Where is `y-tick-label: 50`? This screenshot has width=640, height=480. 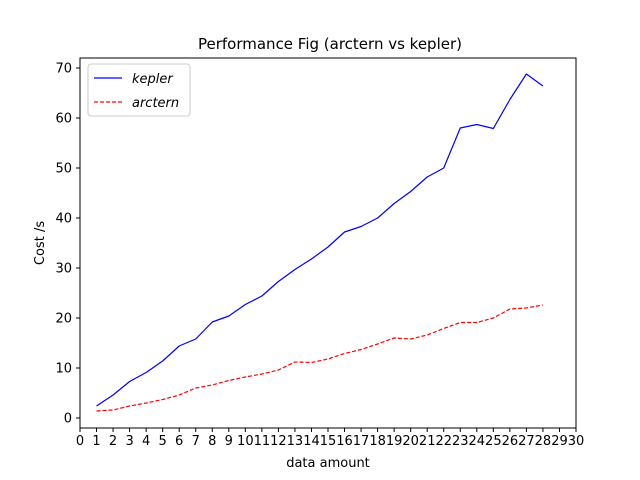
y-tick-label: 50 is located at coordinates (63, 169).